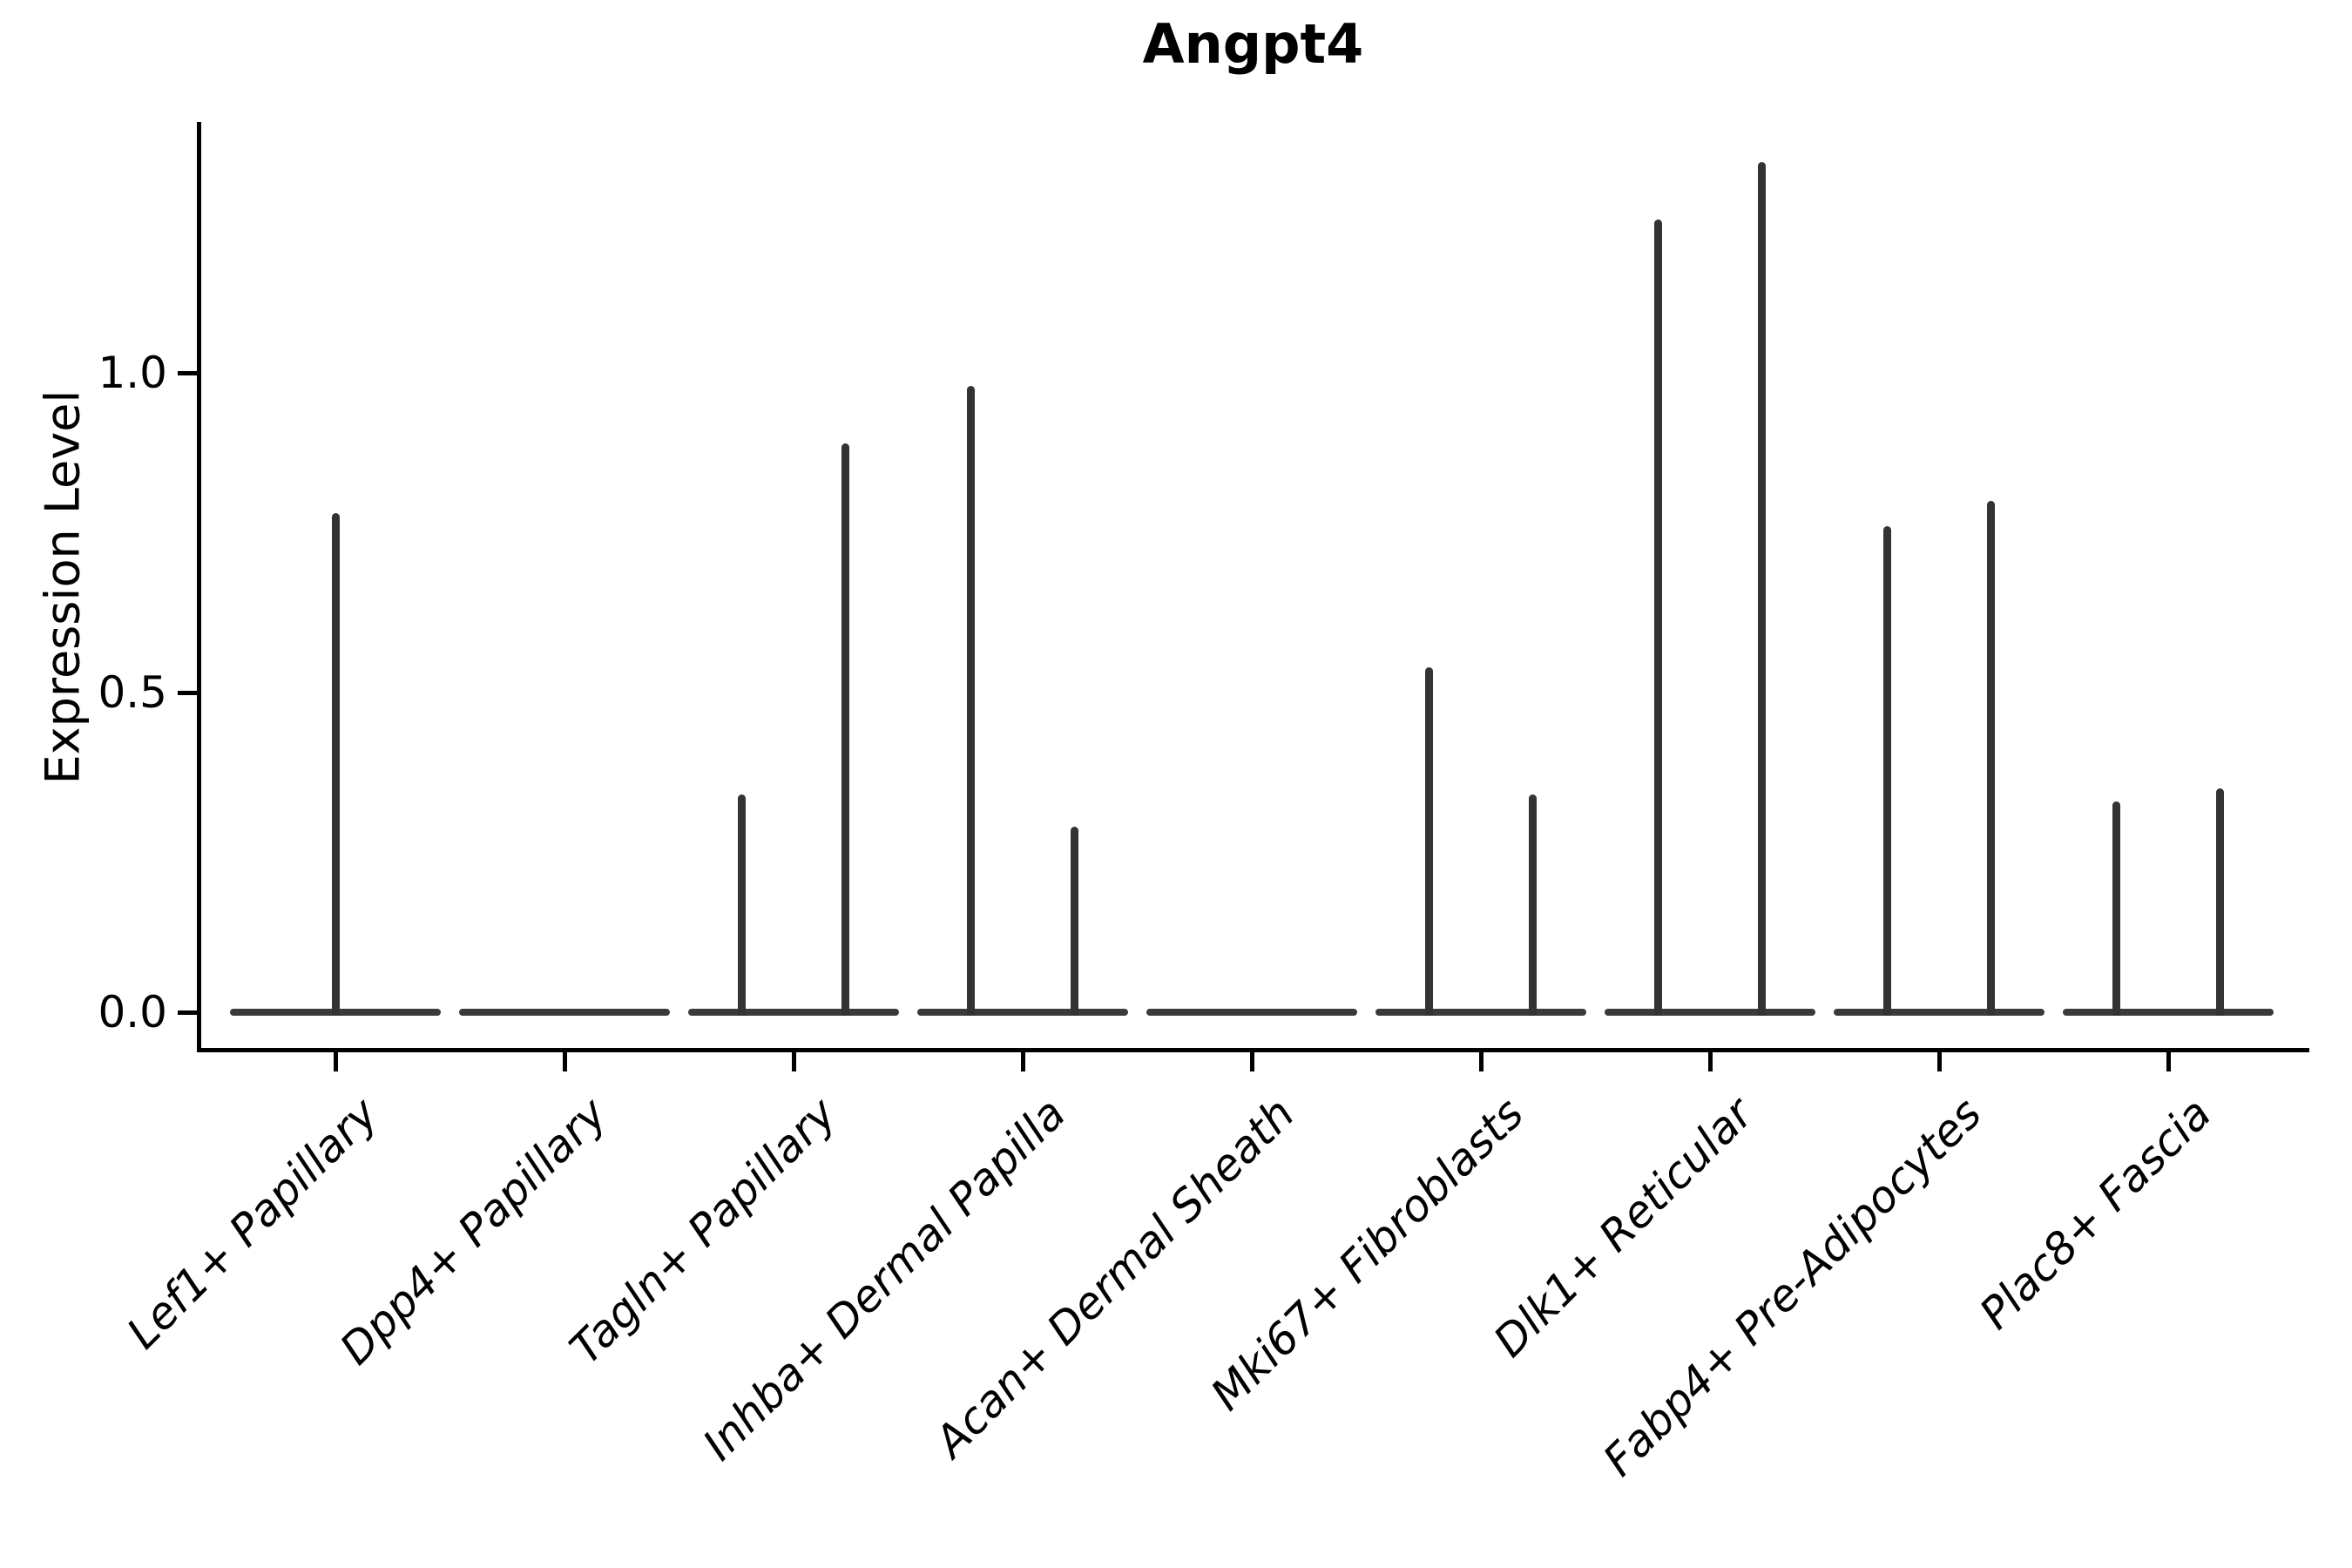 Image resolution: width=2352 pixels, height=1568 pixels. I want to click on x-tick-label: Plac8+ Fascia, so click(2095, 1214).